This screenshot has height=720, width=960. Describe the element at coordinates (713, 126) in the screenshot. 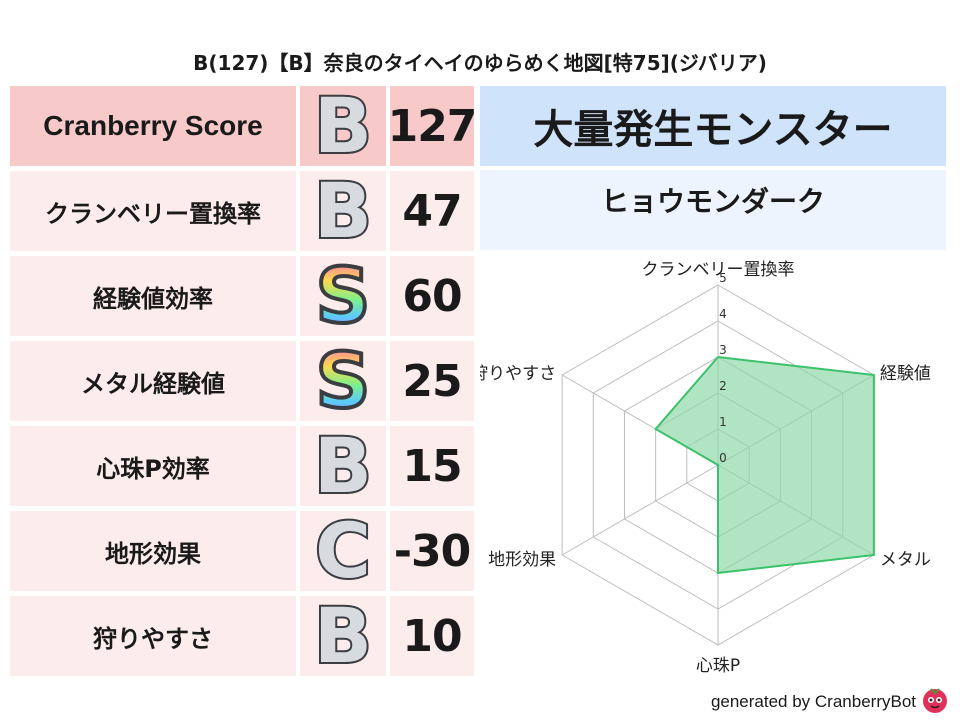

I see `monster-heading: 大量発生モンスター` at that location.